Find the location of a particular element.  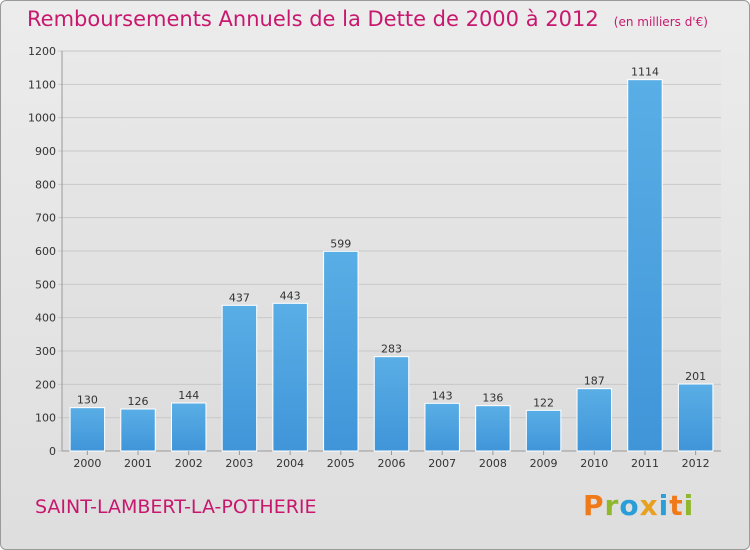

y-tick-label: 100 is located at coordinates (45, 418).